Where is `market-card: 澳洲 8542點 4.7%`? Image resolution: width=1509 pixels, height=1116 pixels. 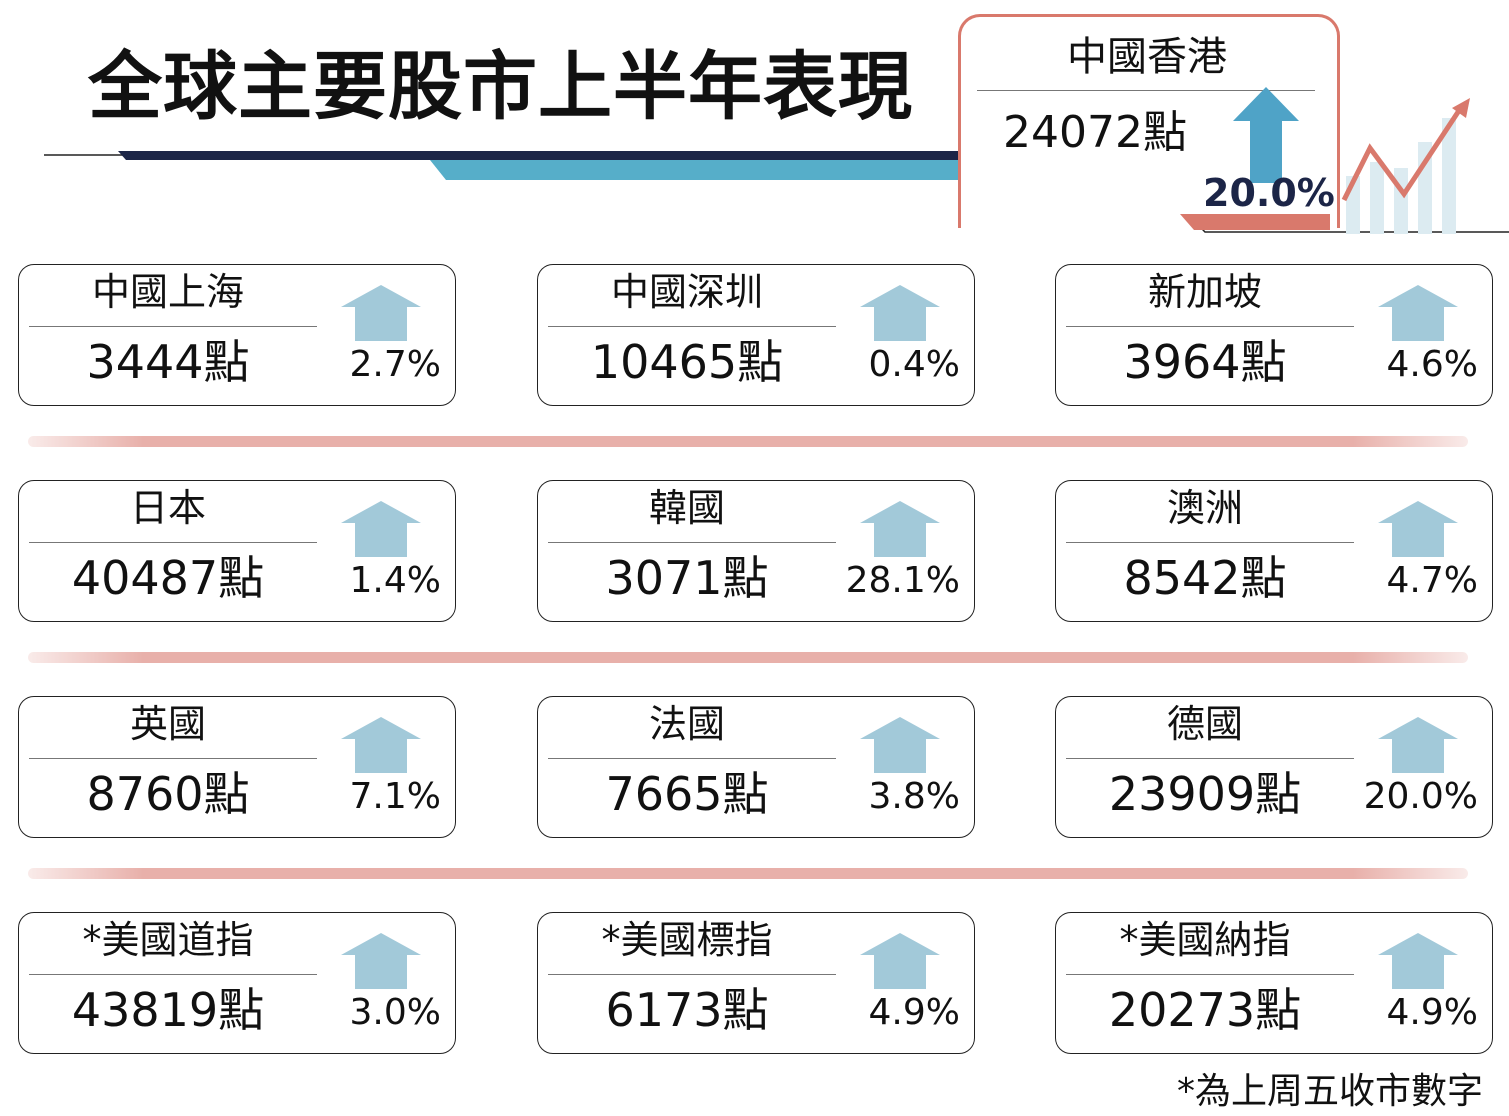 market-card: 澳洲 8542點 4.7% is located at coordinates (1274, 551).